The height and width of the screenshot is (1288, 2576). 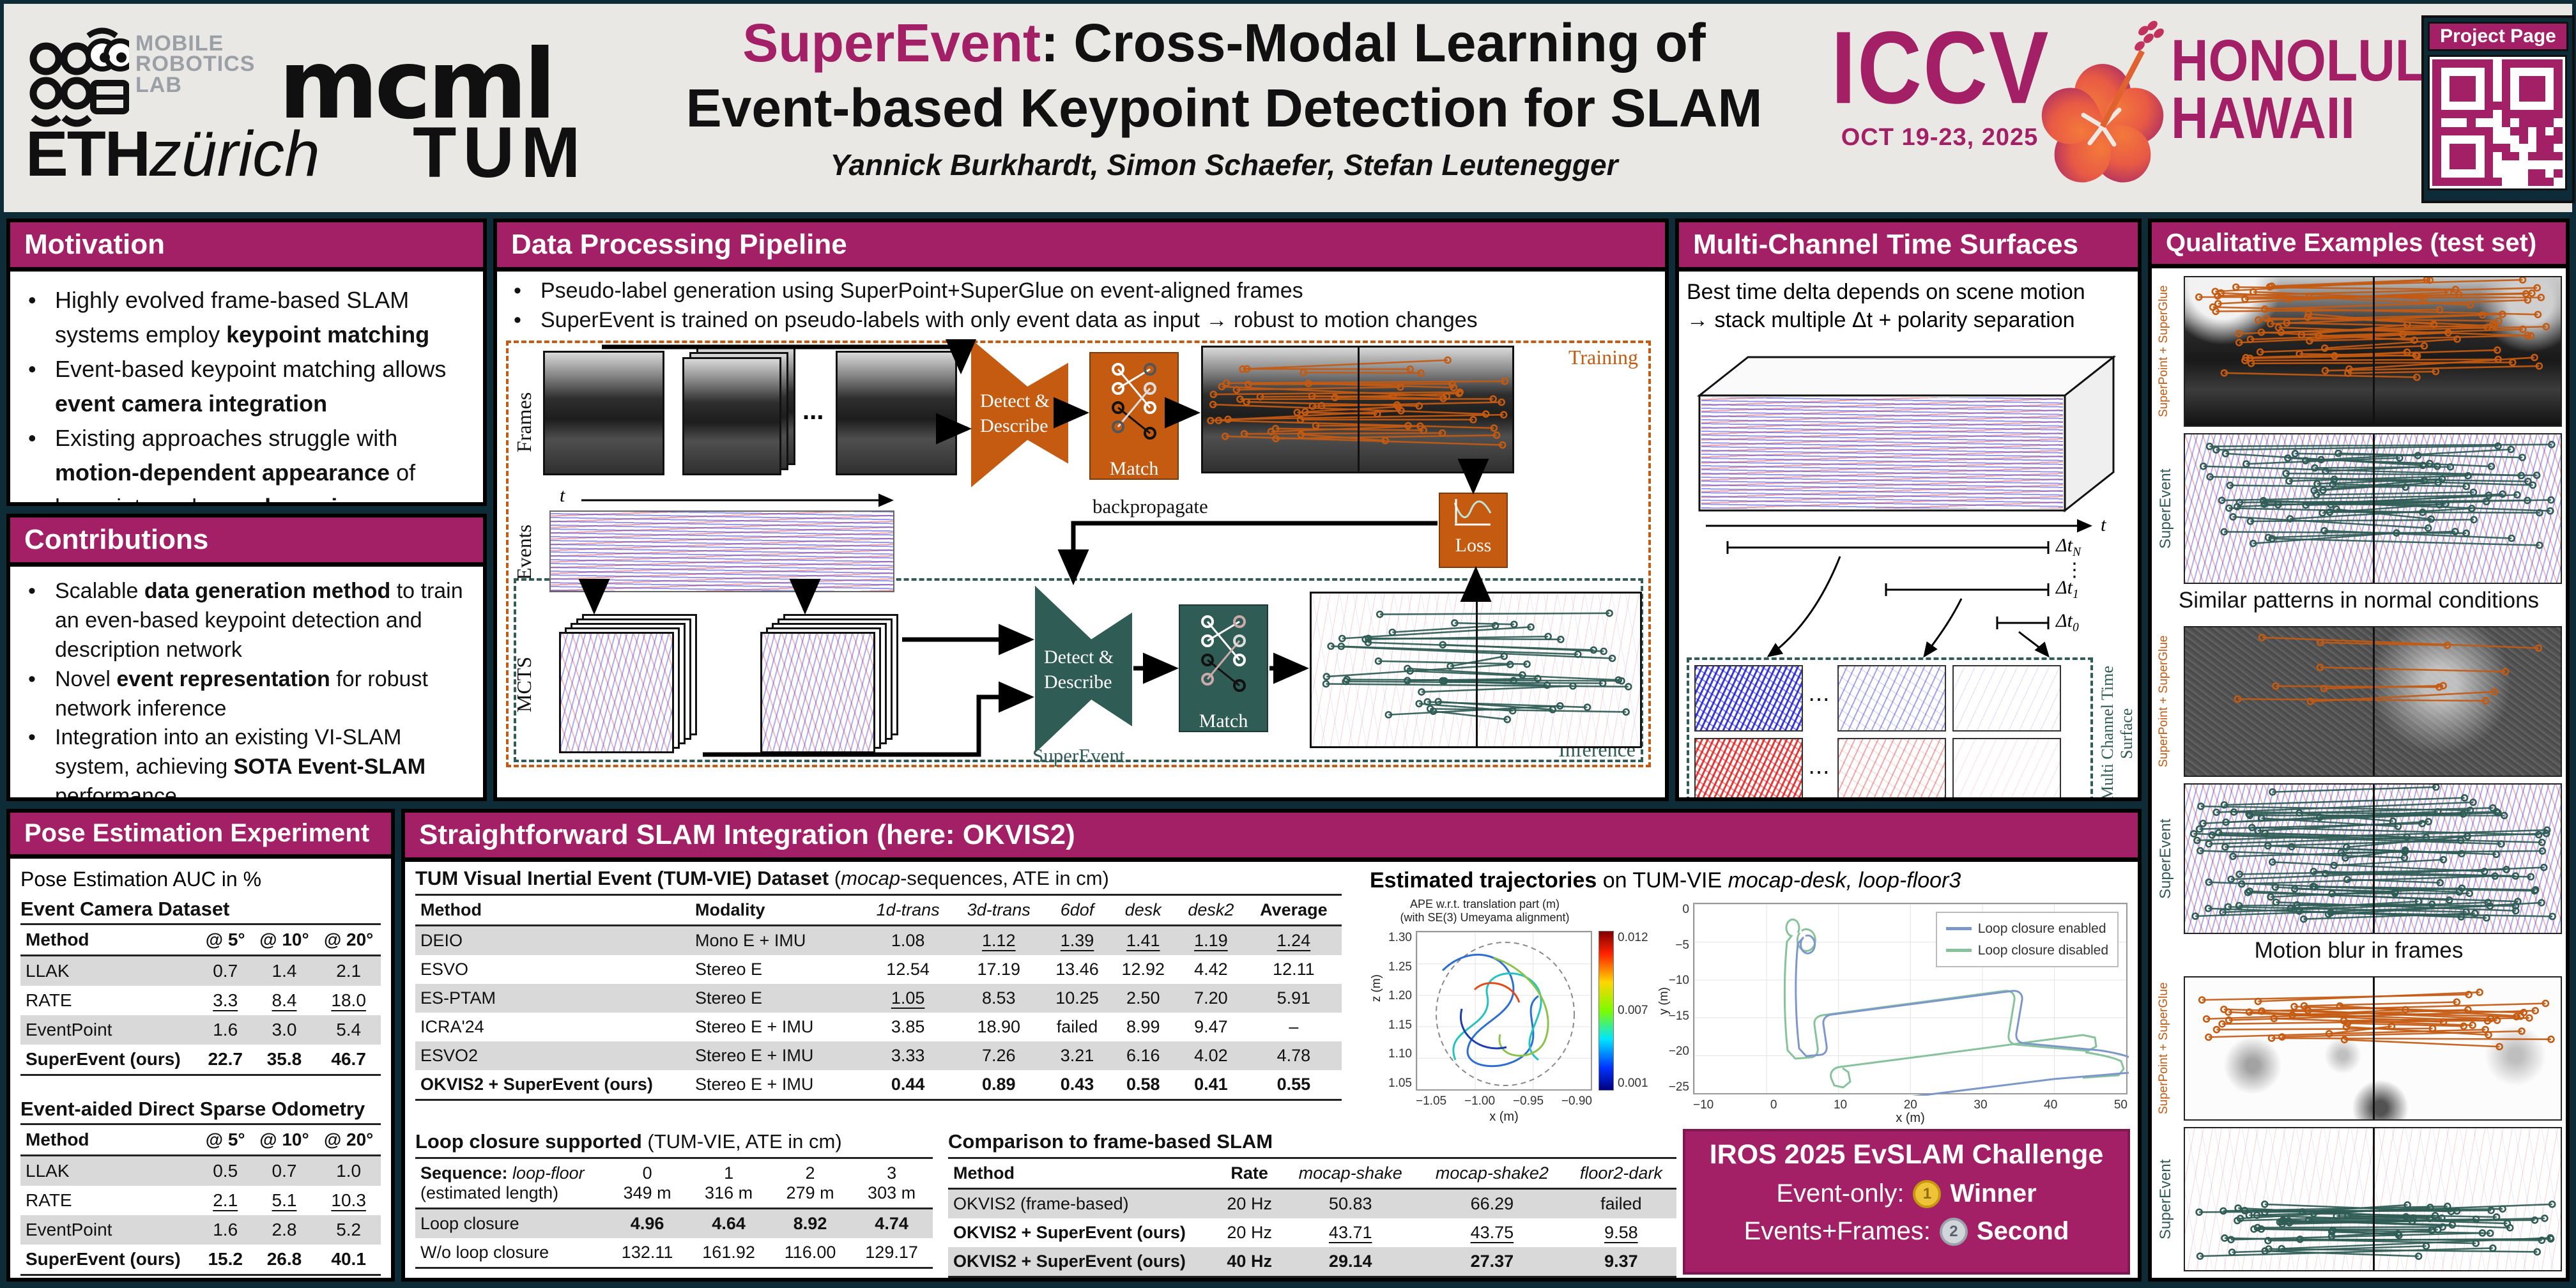 What do you see at coordinates (1400, 1010) in the screenshot?
I see `ape-yticks: 1.30 1.25 1.20 1.15 1.10 1.05` at bounding box center [1400, 1010].